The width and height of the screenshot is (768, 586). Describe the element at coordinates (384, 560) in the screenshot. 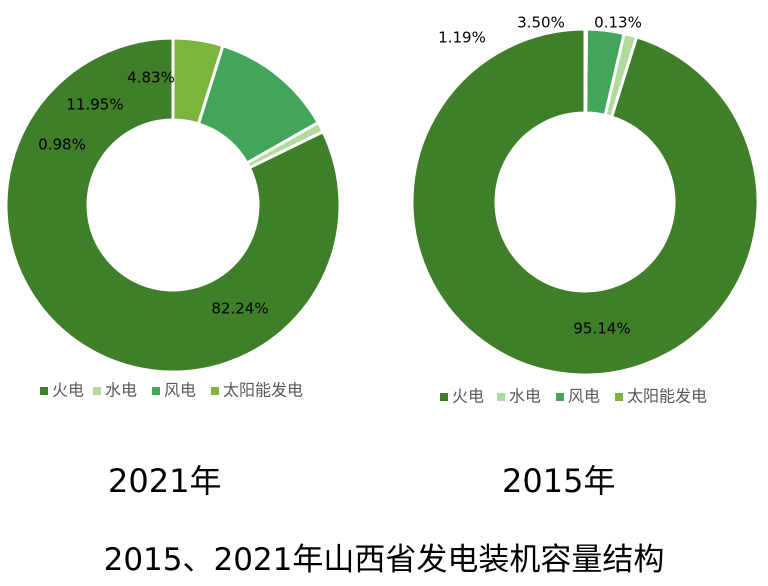

I see `figure-caption: 2015、2021年山西省发电装机容量结构` at that location.